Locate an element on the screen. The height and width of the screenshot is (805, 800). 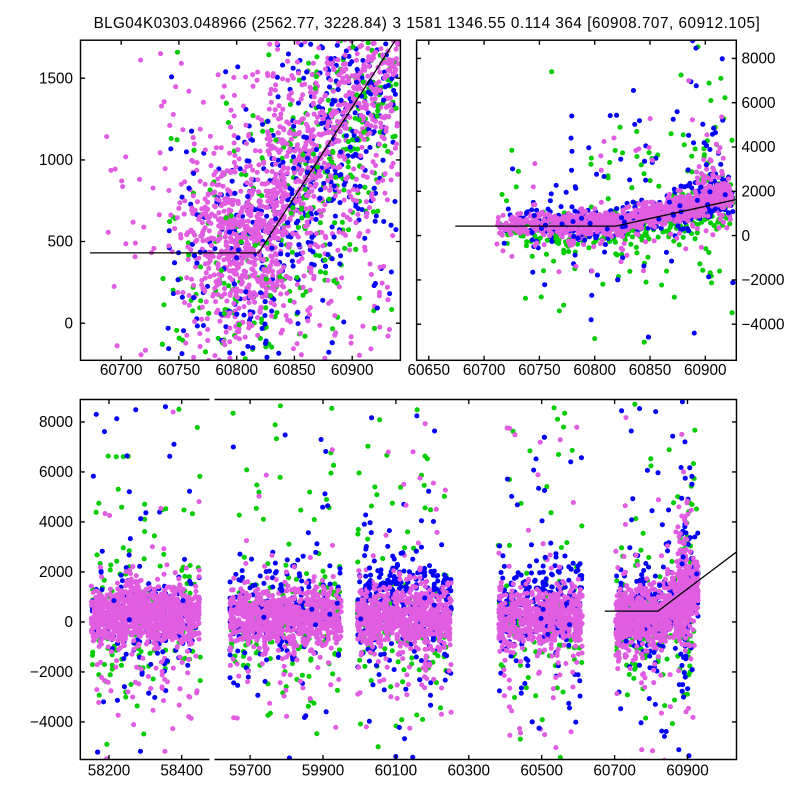
svg-text: 60300 is located at coordinates (469, 770).